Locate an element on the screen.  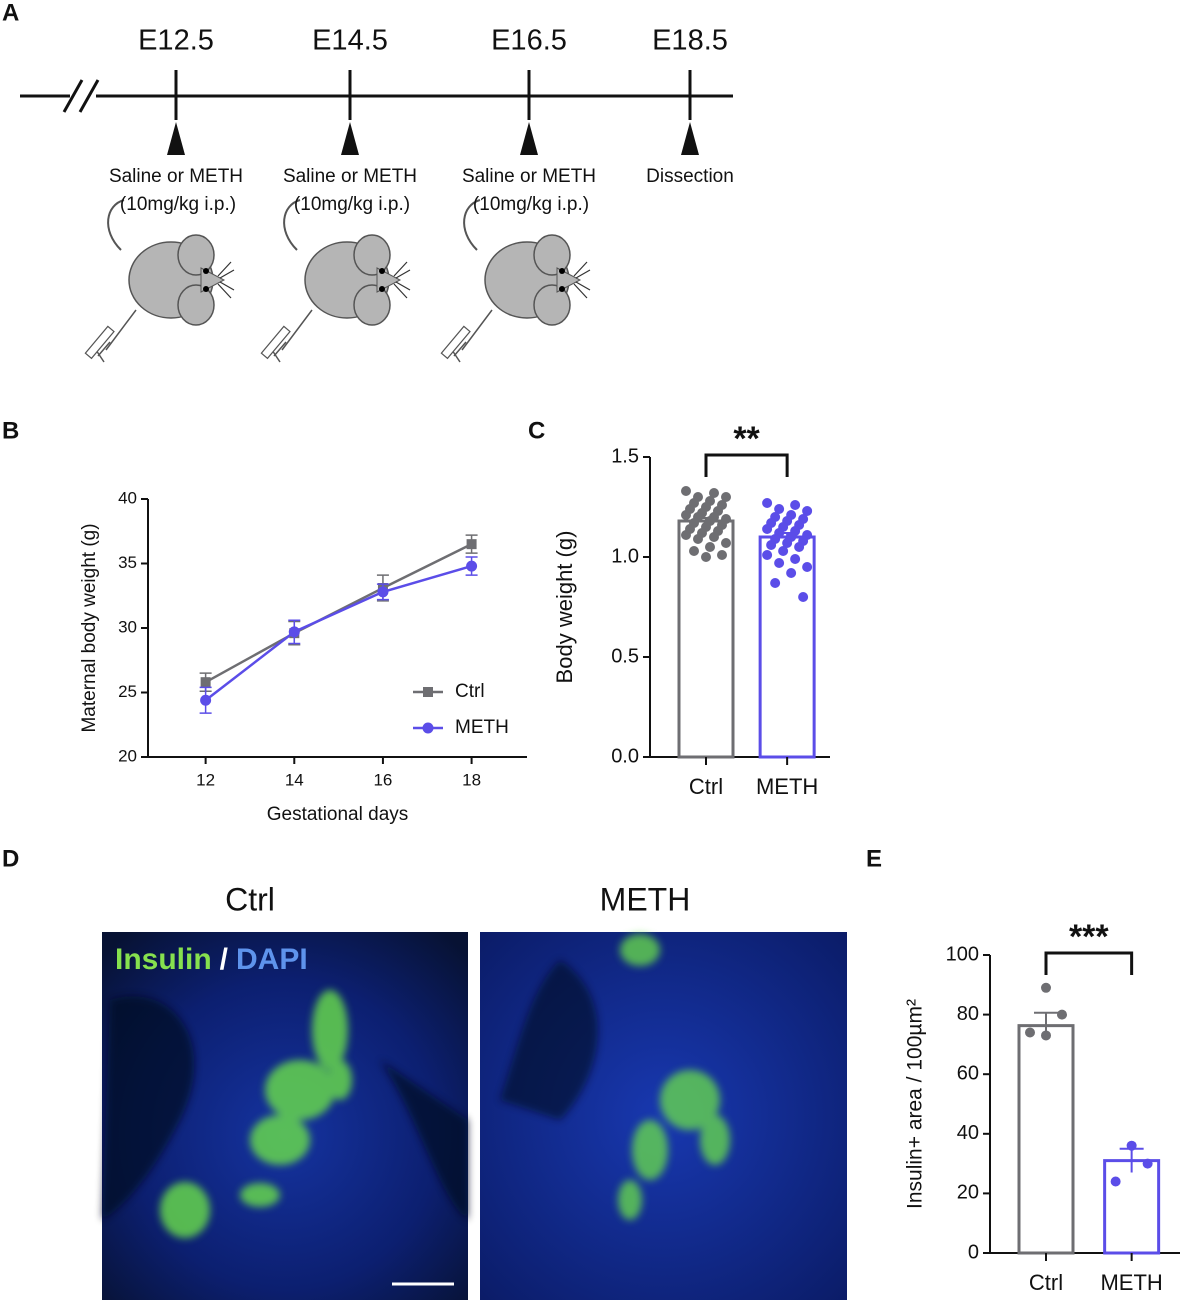
stain-name: DAPI is located at coordinates (272, 959).